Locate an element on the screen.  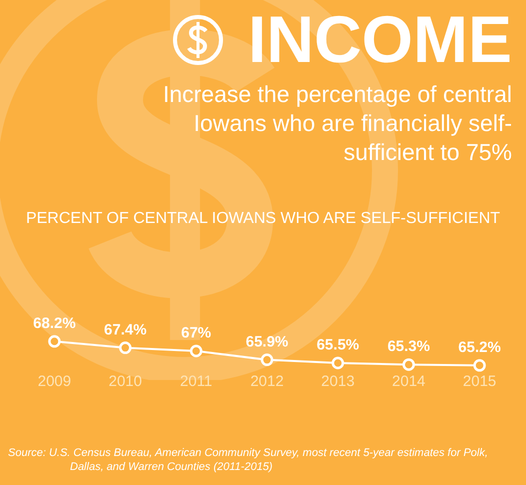
x-tick-label: 2009 is located at coordinates (55, 381).